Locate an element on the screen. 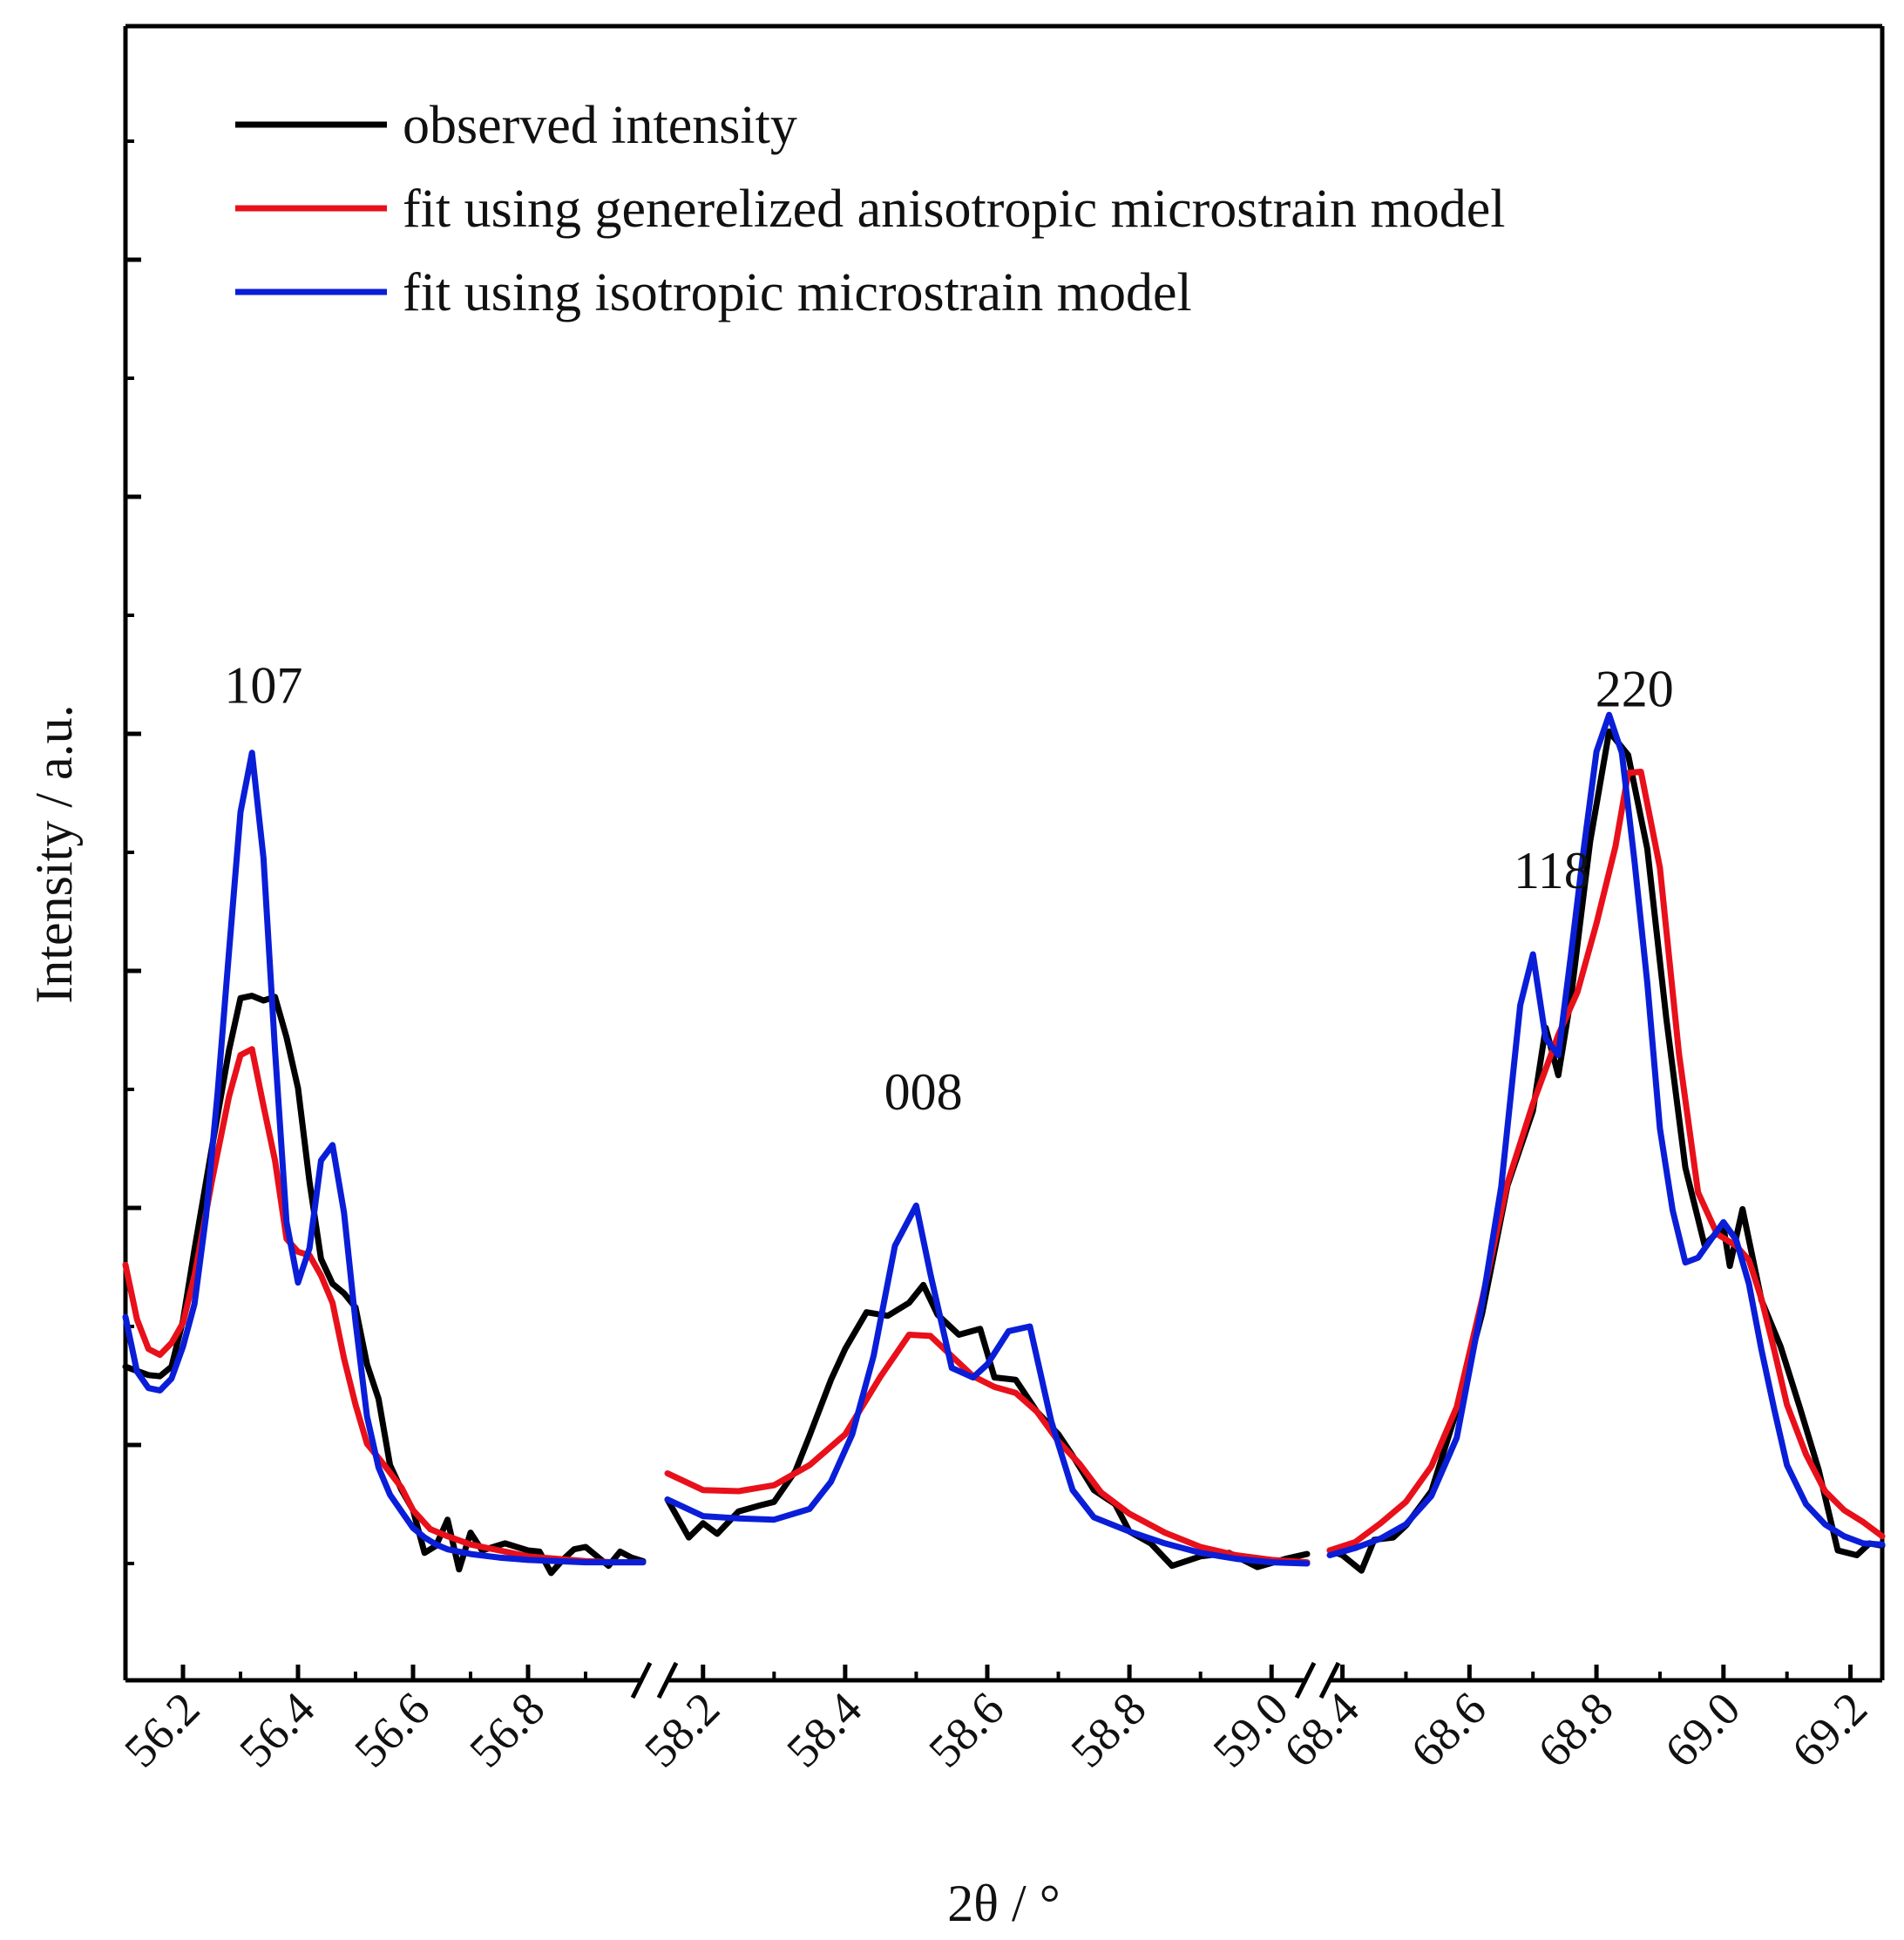 The image size is (1904, 1940). x-axis-title: 2θ / ° is located at coordinates (1003, 1903).